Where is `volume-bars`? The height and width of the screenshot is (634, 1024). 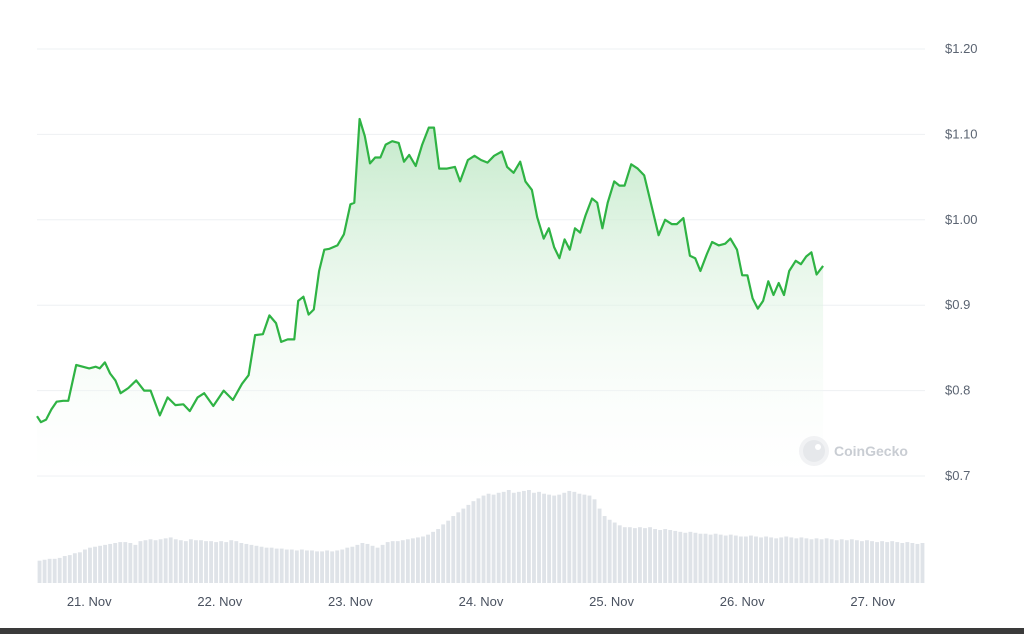
volume-bars is located at coordinates (481, 536).